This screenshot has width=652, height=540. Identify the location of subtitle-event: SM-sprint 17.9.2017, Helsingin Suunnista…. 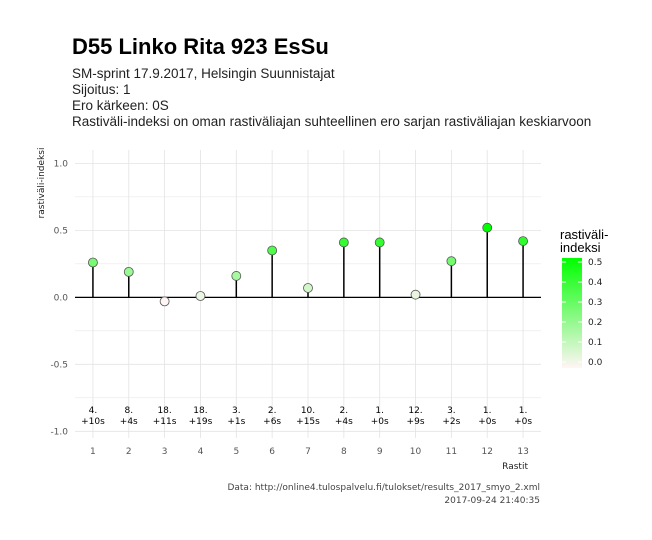
(203, 73).